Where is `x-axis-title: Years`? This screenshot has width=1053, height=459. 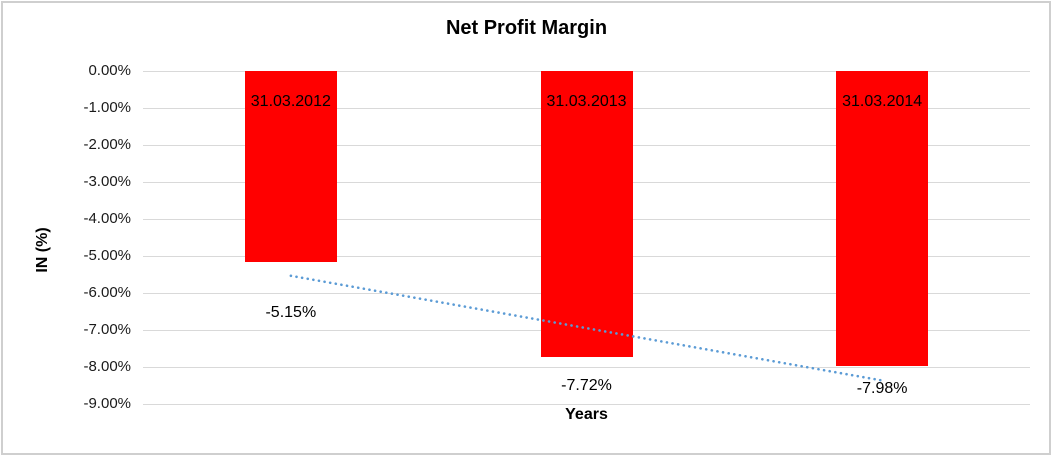
x-axis-title: Years is located at coordinates (586, 414).